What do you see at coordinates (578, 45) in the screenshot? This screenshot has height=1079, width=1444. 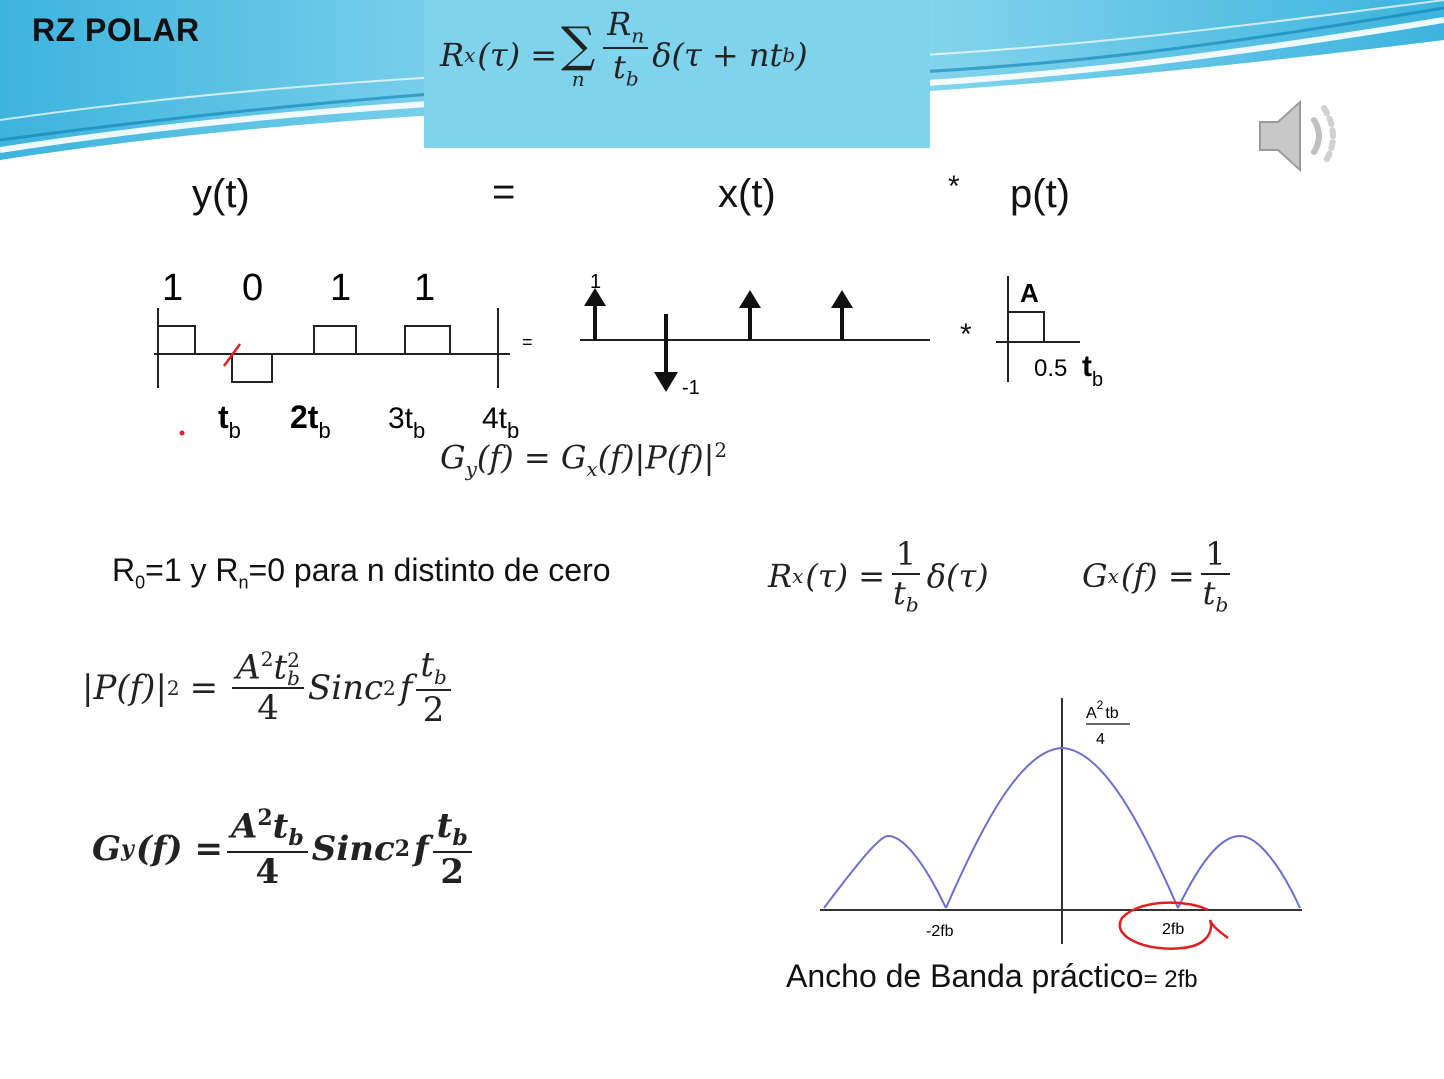 I see `sum-symbol: ∑` at bounding box center [578, 45].